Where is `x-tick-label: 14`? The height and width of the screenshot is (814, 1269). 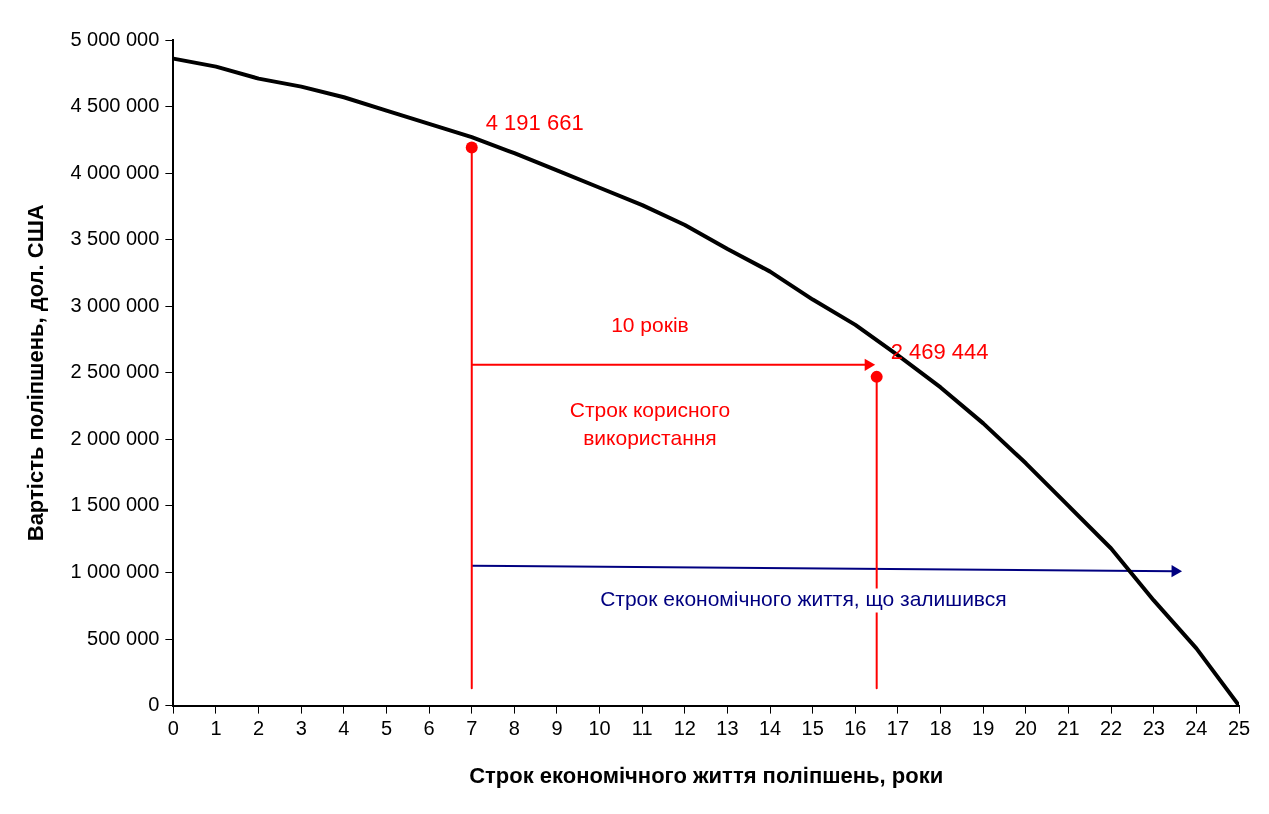 x-tick-label: 14 is located at coordinates (770, 728).